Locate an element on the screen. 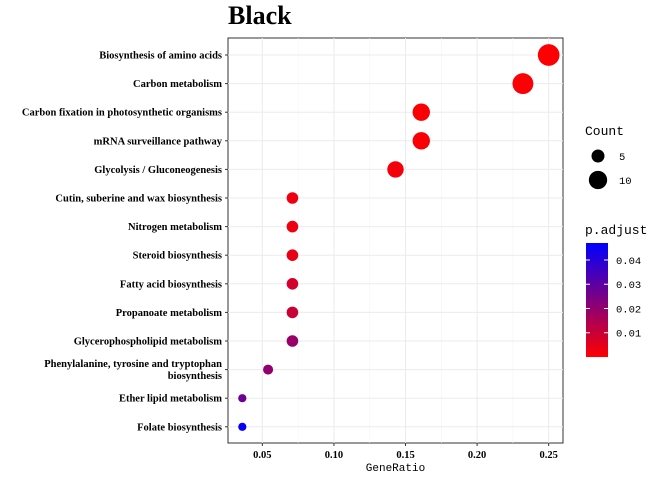 The height and width of the screenshot is (480, 672). y-tick-label: Glycolysis / Gluconeogenesis is located at coordinates (158, 170).